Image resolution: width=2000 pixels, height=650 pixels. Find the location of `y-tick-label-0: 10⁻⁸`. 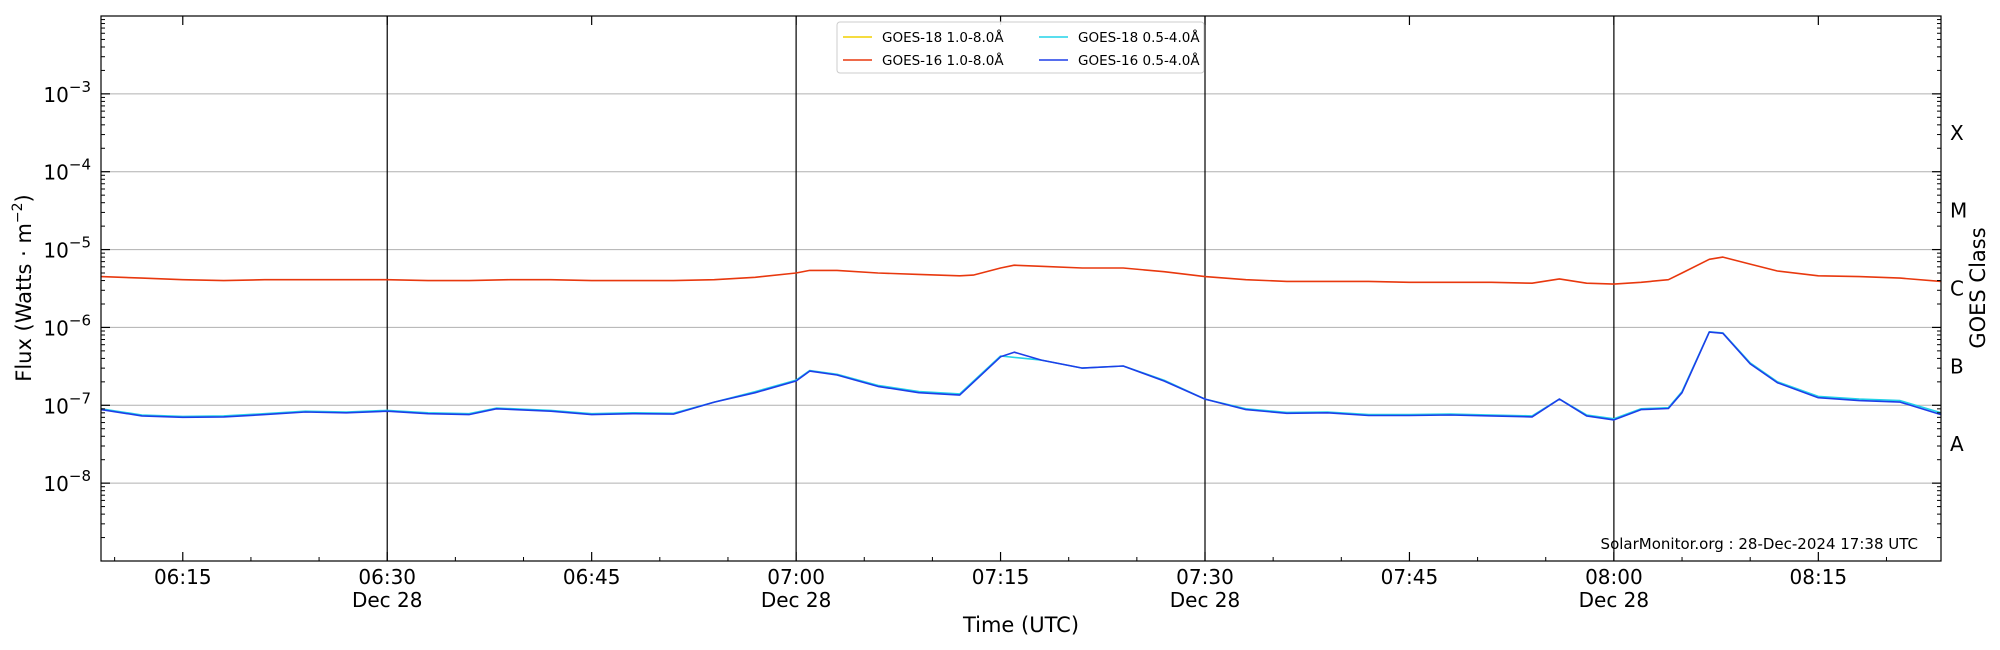

y-tick-label-0: 10⁻⁸ is located at coordinates (67, 481).